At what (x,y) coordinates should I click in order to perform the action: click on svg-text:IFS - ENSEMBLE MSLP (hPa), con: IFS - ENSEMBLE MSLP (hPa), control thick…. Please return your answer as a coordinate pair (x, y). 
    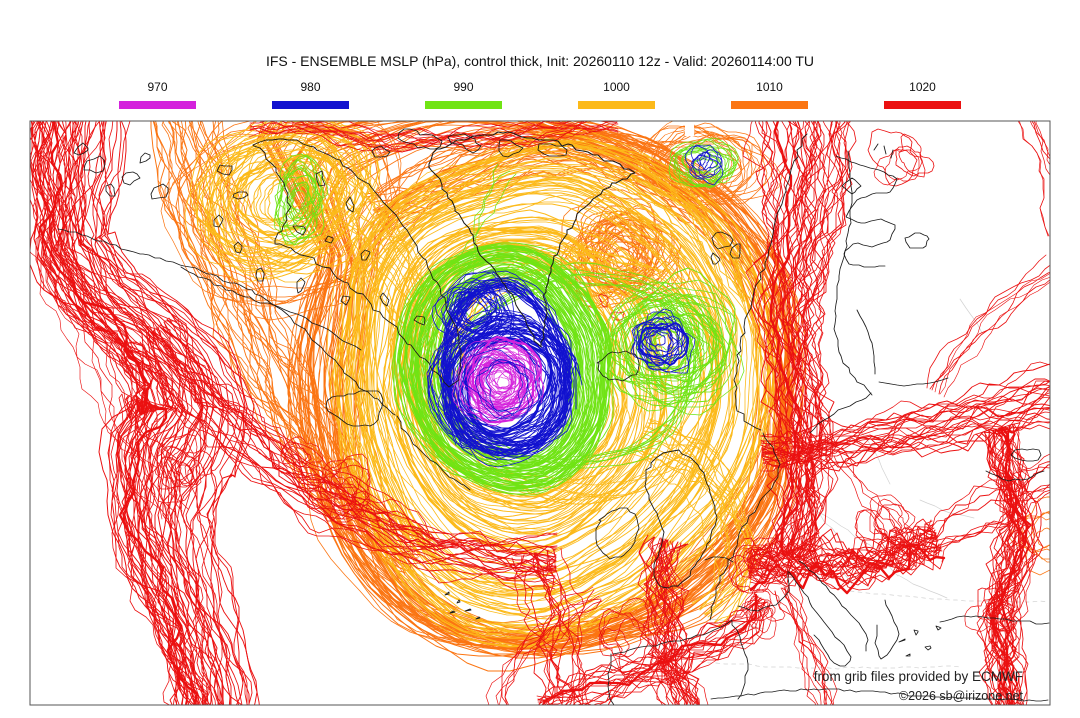
    Looking at the image, I should click on (540, 61).